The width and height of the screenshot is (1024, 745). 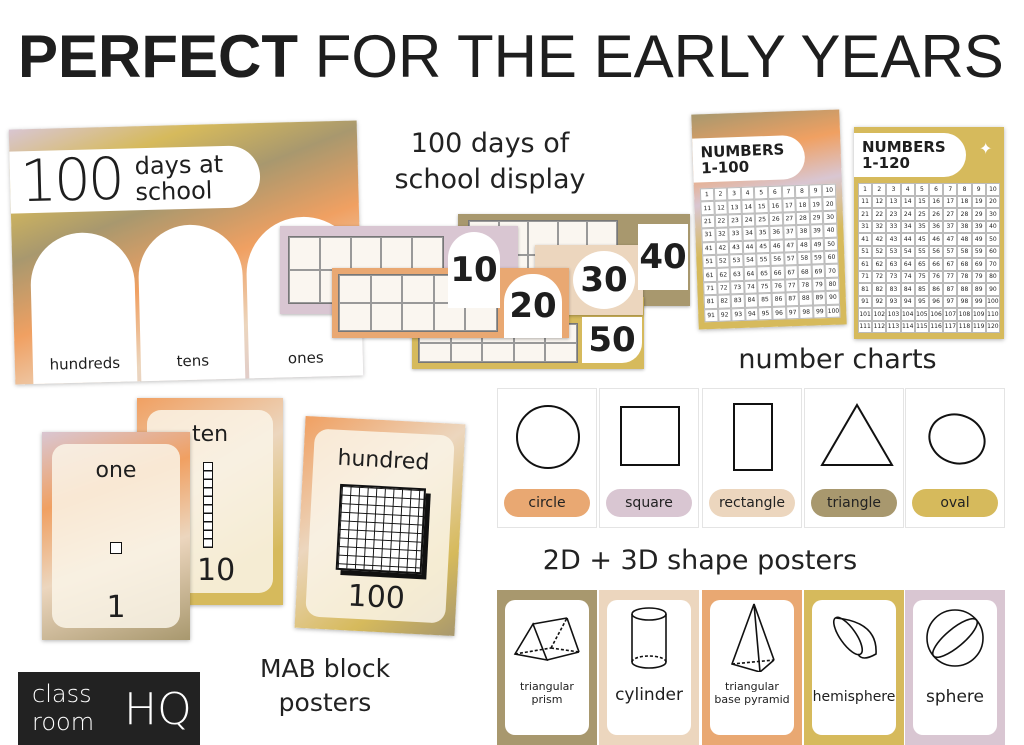 I want to click on number-cell: 61, so click(x=709, y=275).